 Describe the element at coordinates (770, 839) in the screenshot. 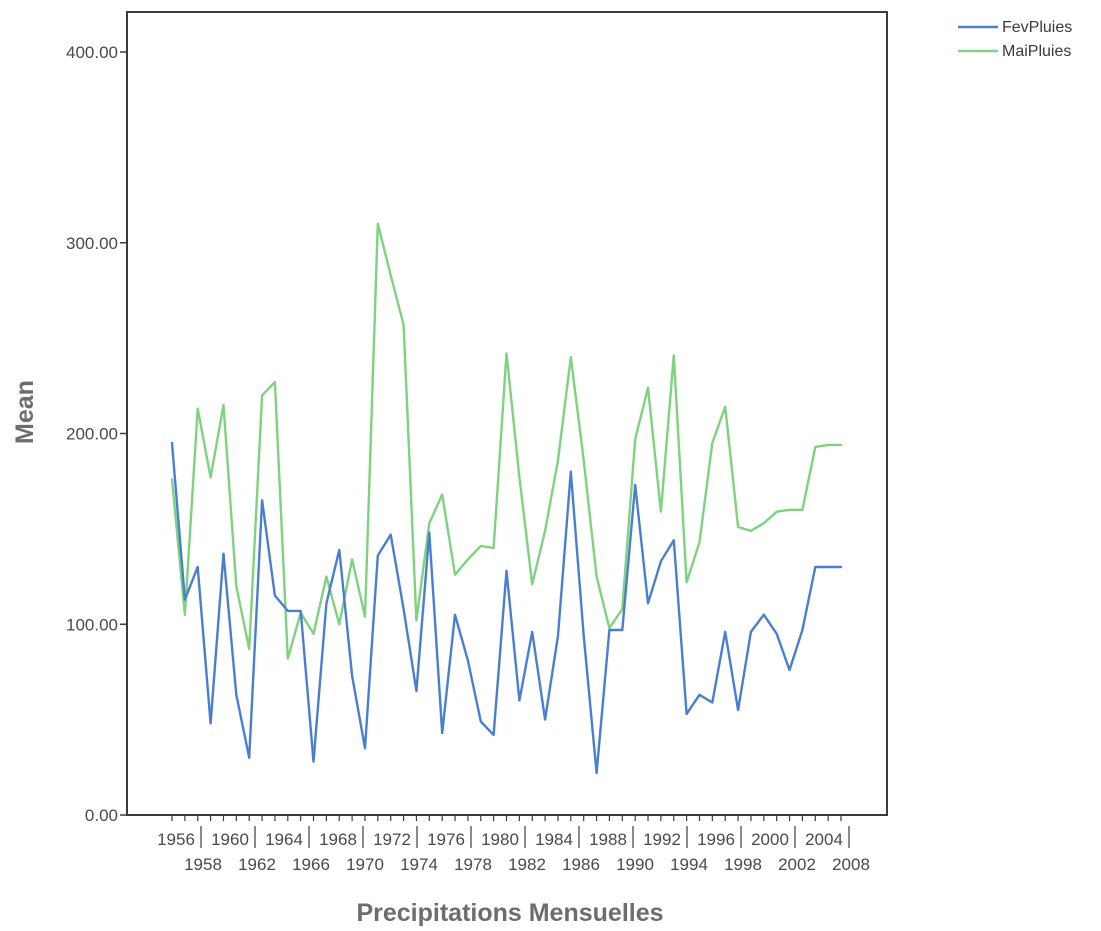

I see `x-tick-label: 2000` at that location.